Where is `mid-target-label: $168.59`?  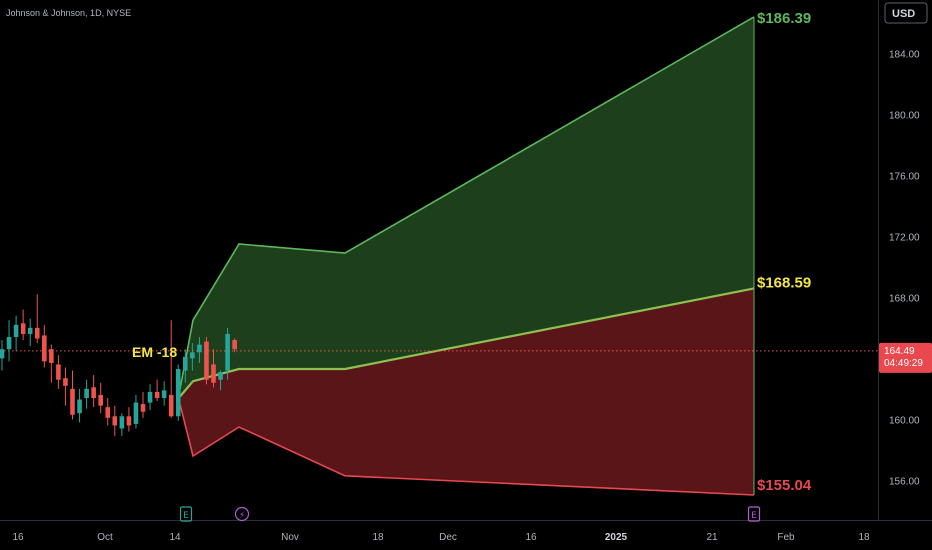
mid-target-label: $168.59 is located at coordinates (784, 282).